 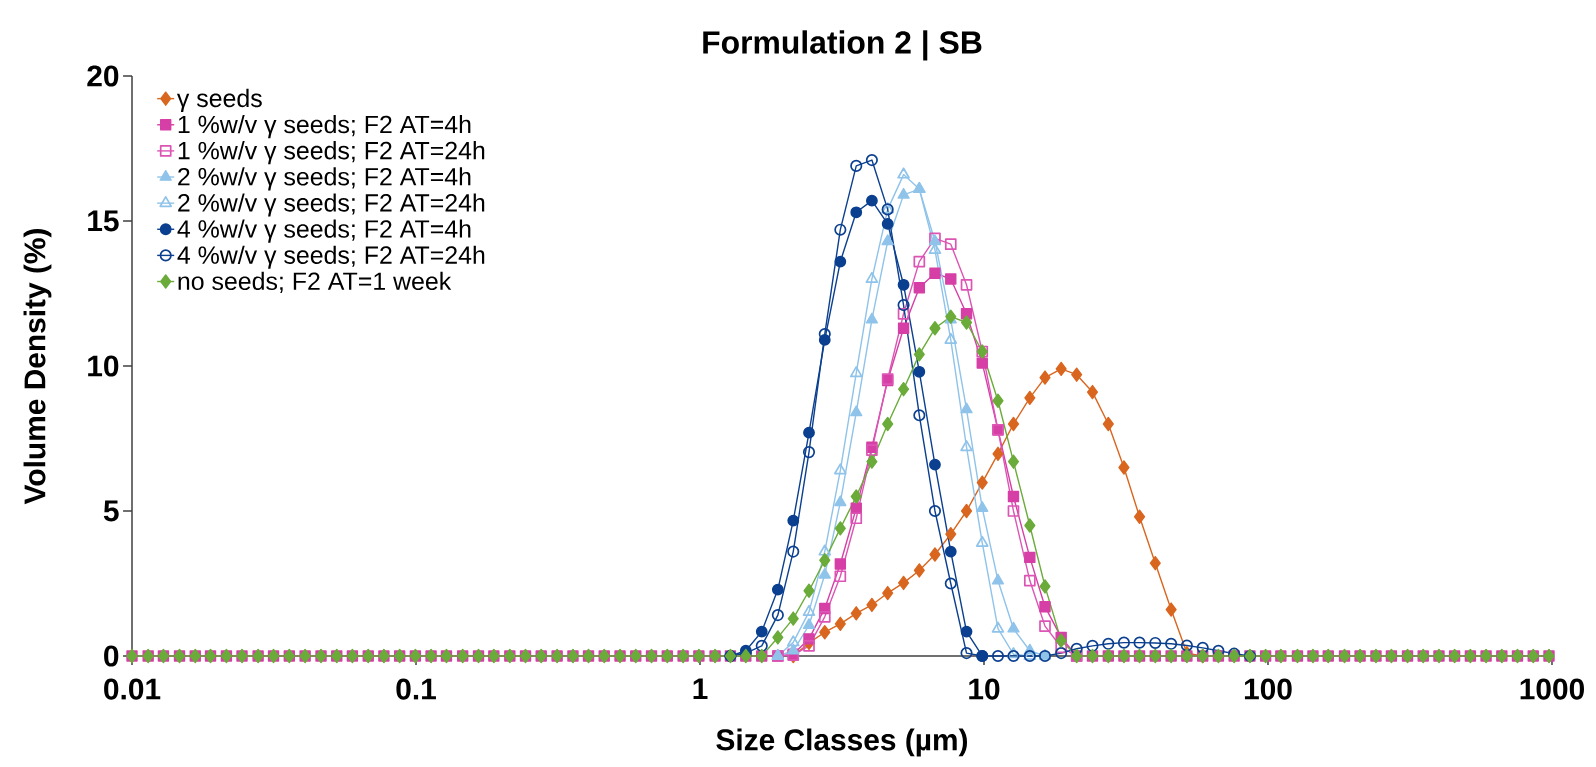 I want to click on chart-title: Formulation 2 | SB, so click(x=842, y=45).